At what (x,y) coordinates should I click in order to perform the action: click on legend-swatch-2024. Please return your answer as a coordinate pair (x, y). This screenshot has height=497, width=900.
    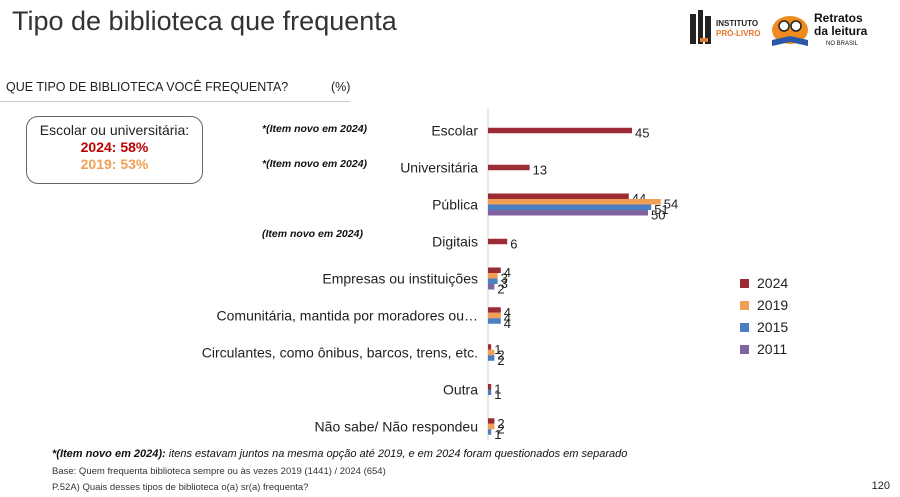
    Looking at the image, I should click on (744, 283).